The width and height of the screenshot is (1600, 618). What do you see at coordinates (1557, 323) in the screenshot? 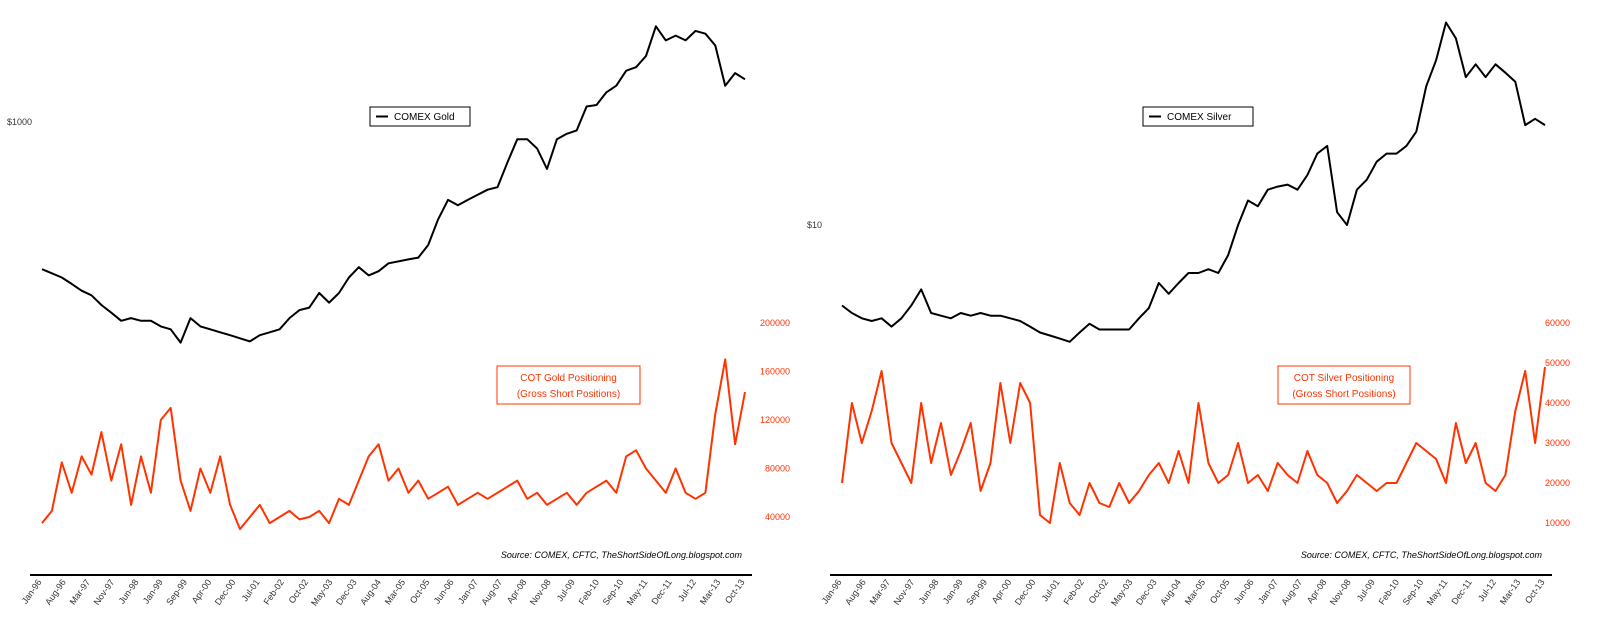
I see `cot-tick-label: 60000` at bounding box center [1557, 323].